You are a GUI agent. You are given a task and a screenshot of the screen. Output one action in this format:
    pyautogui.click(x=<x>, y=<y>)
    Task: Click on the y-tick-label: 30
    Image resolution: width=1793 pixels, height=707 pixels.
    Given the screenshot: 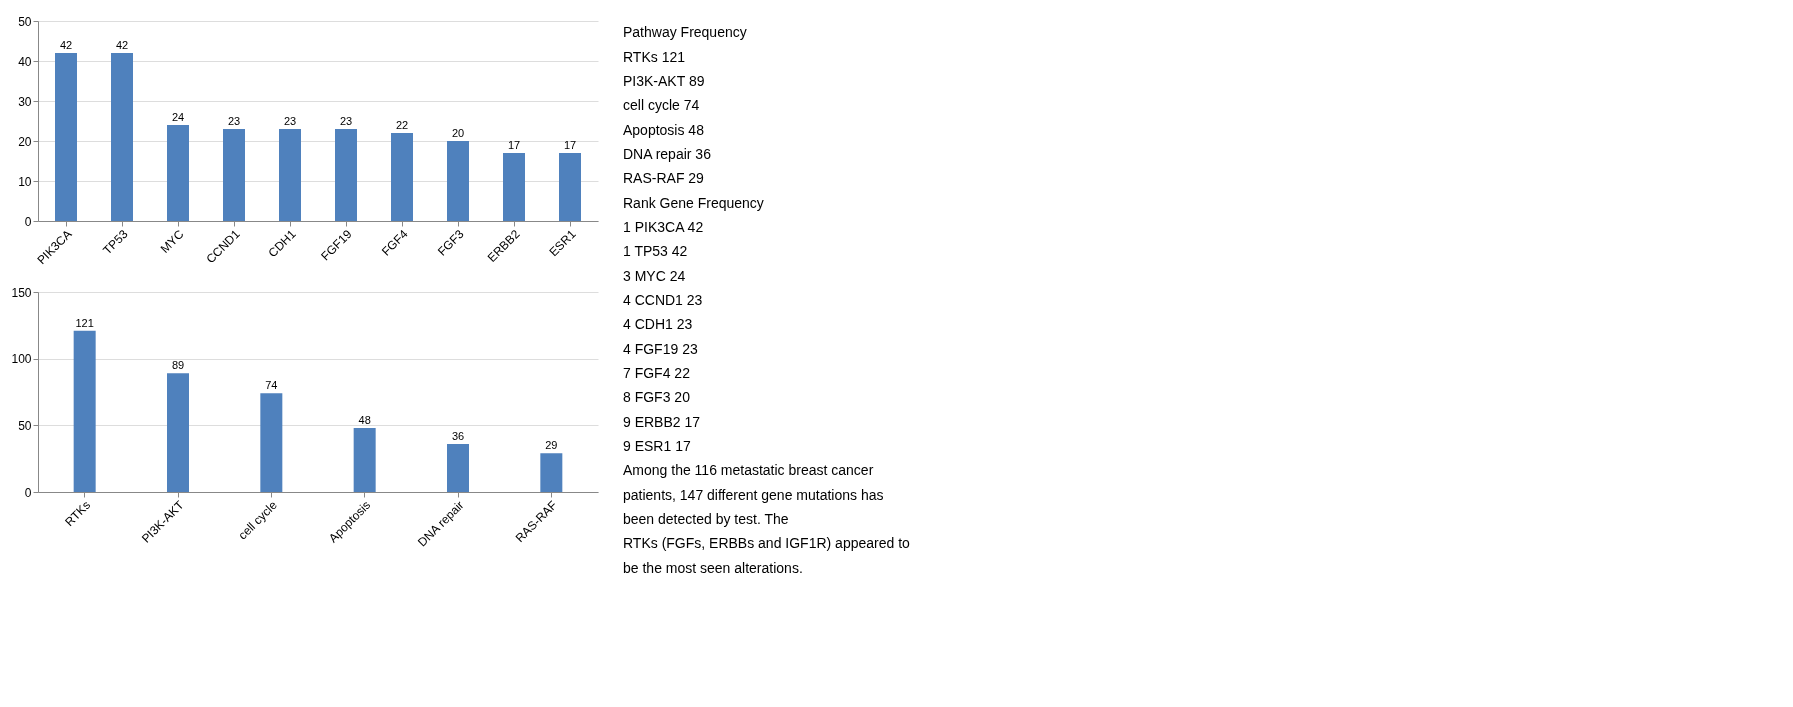 What is the action you would take?
    pyautogui.click(x=25, y=101)
    